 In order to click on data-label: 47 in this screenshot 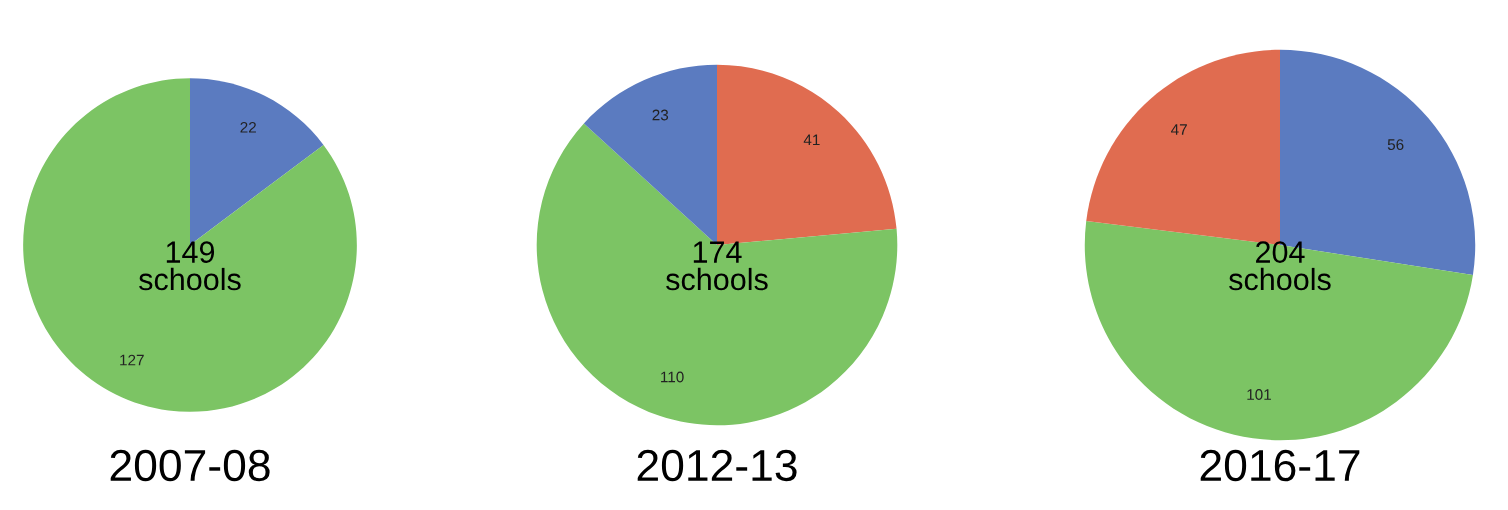, I will do `click(1179, 129)`.